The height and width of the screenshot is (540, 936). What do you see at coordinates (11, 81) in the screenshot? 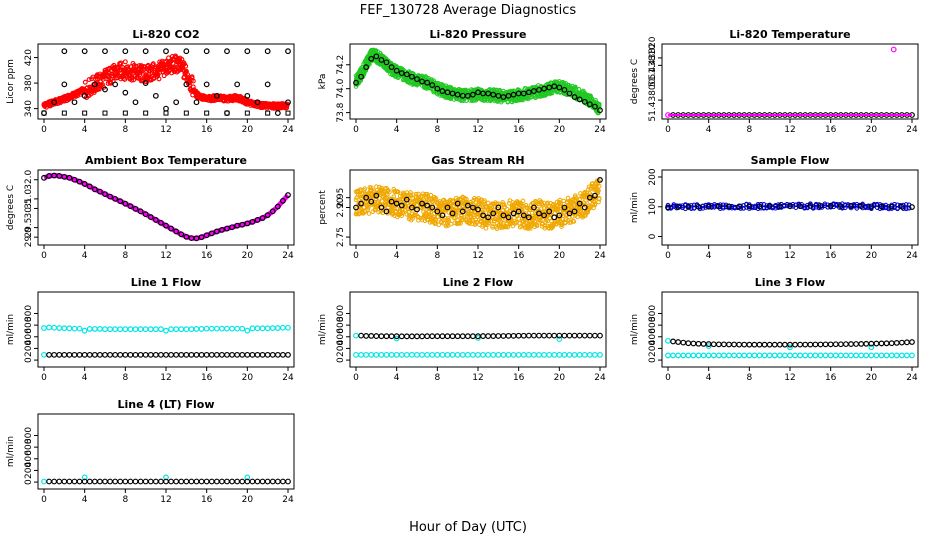
I see `y-axis-label: Licor ppm` at bounding box center [11, 81].